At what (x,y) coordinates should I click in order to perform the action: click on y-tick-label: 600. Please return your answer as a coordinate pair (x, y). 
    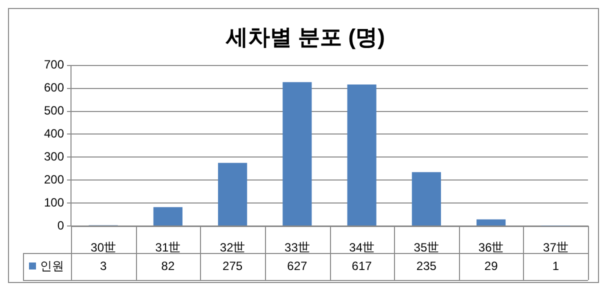
    Looking at the image, I should click on (54, 87).